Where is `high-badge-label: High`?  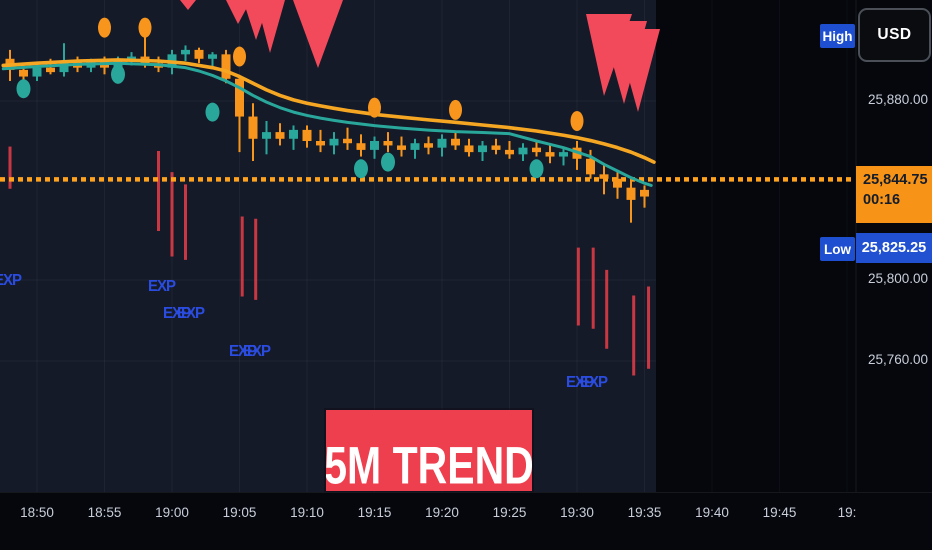 high-badge-label: High is located at coordinates (837, 36).